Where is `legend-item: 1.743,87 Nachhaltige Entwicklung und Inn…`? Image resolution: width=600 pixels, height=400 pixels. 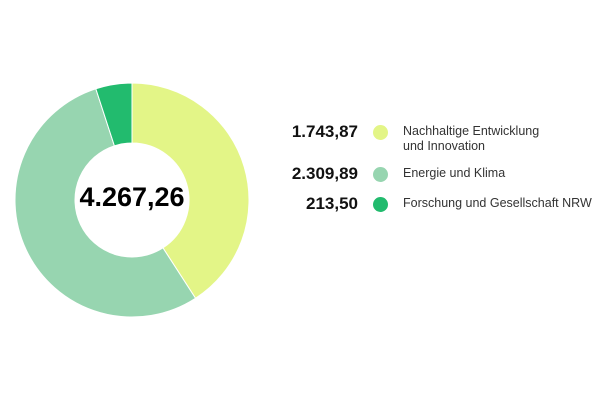 legend-item: 1.743,87 Nachhaltige Entwicklung und Inn… is located at coordinates (440, 138).